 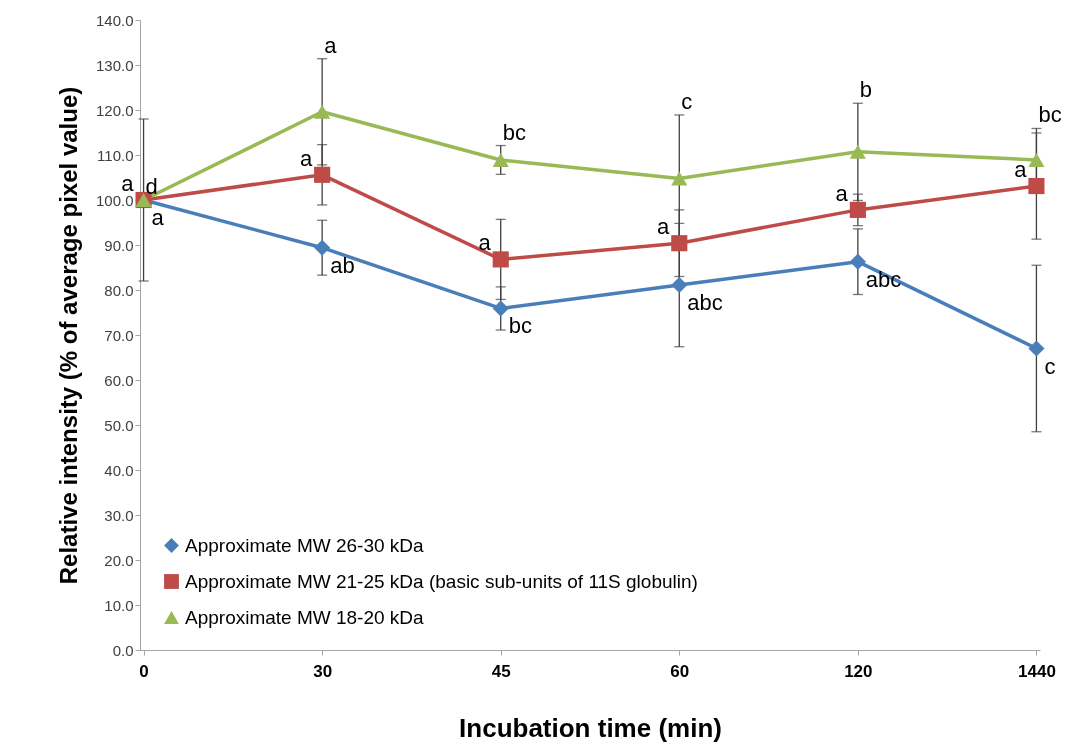 What do you see at coordinates (119, 560) in the screenshot?
I see `y-tick-label: 20.0` at bounding box center [119, 560].